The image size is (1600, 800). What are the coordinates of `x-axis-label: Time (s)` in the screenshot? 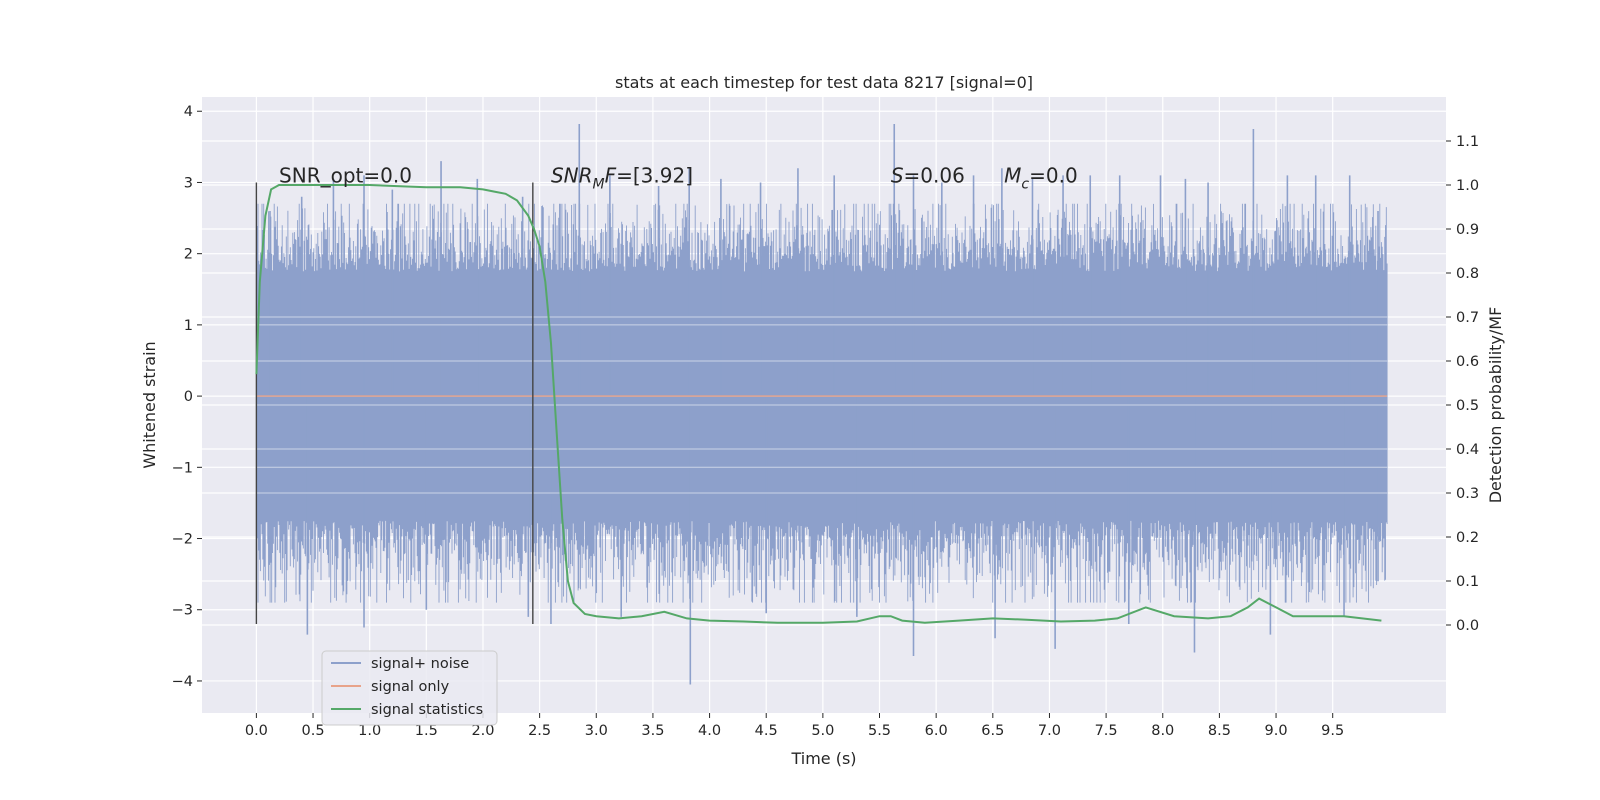 It's located at (823, 758).